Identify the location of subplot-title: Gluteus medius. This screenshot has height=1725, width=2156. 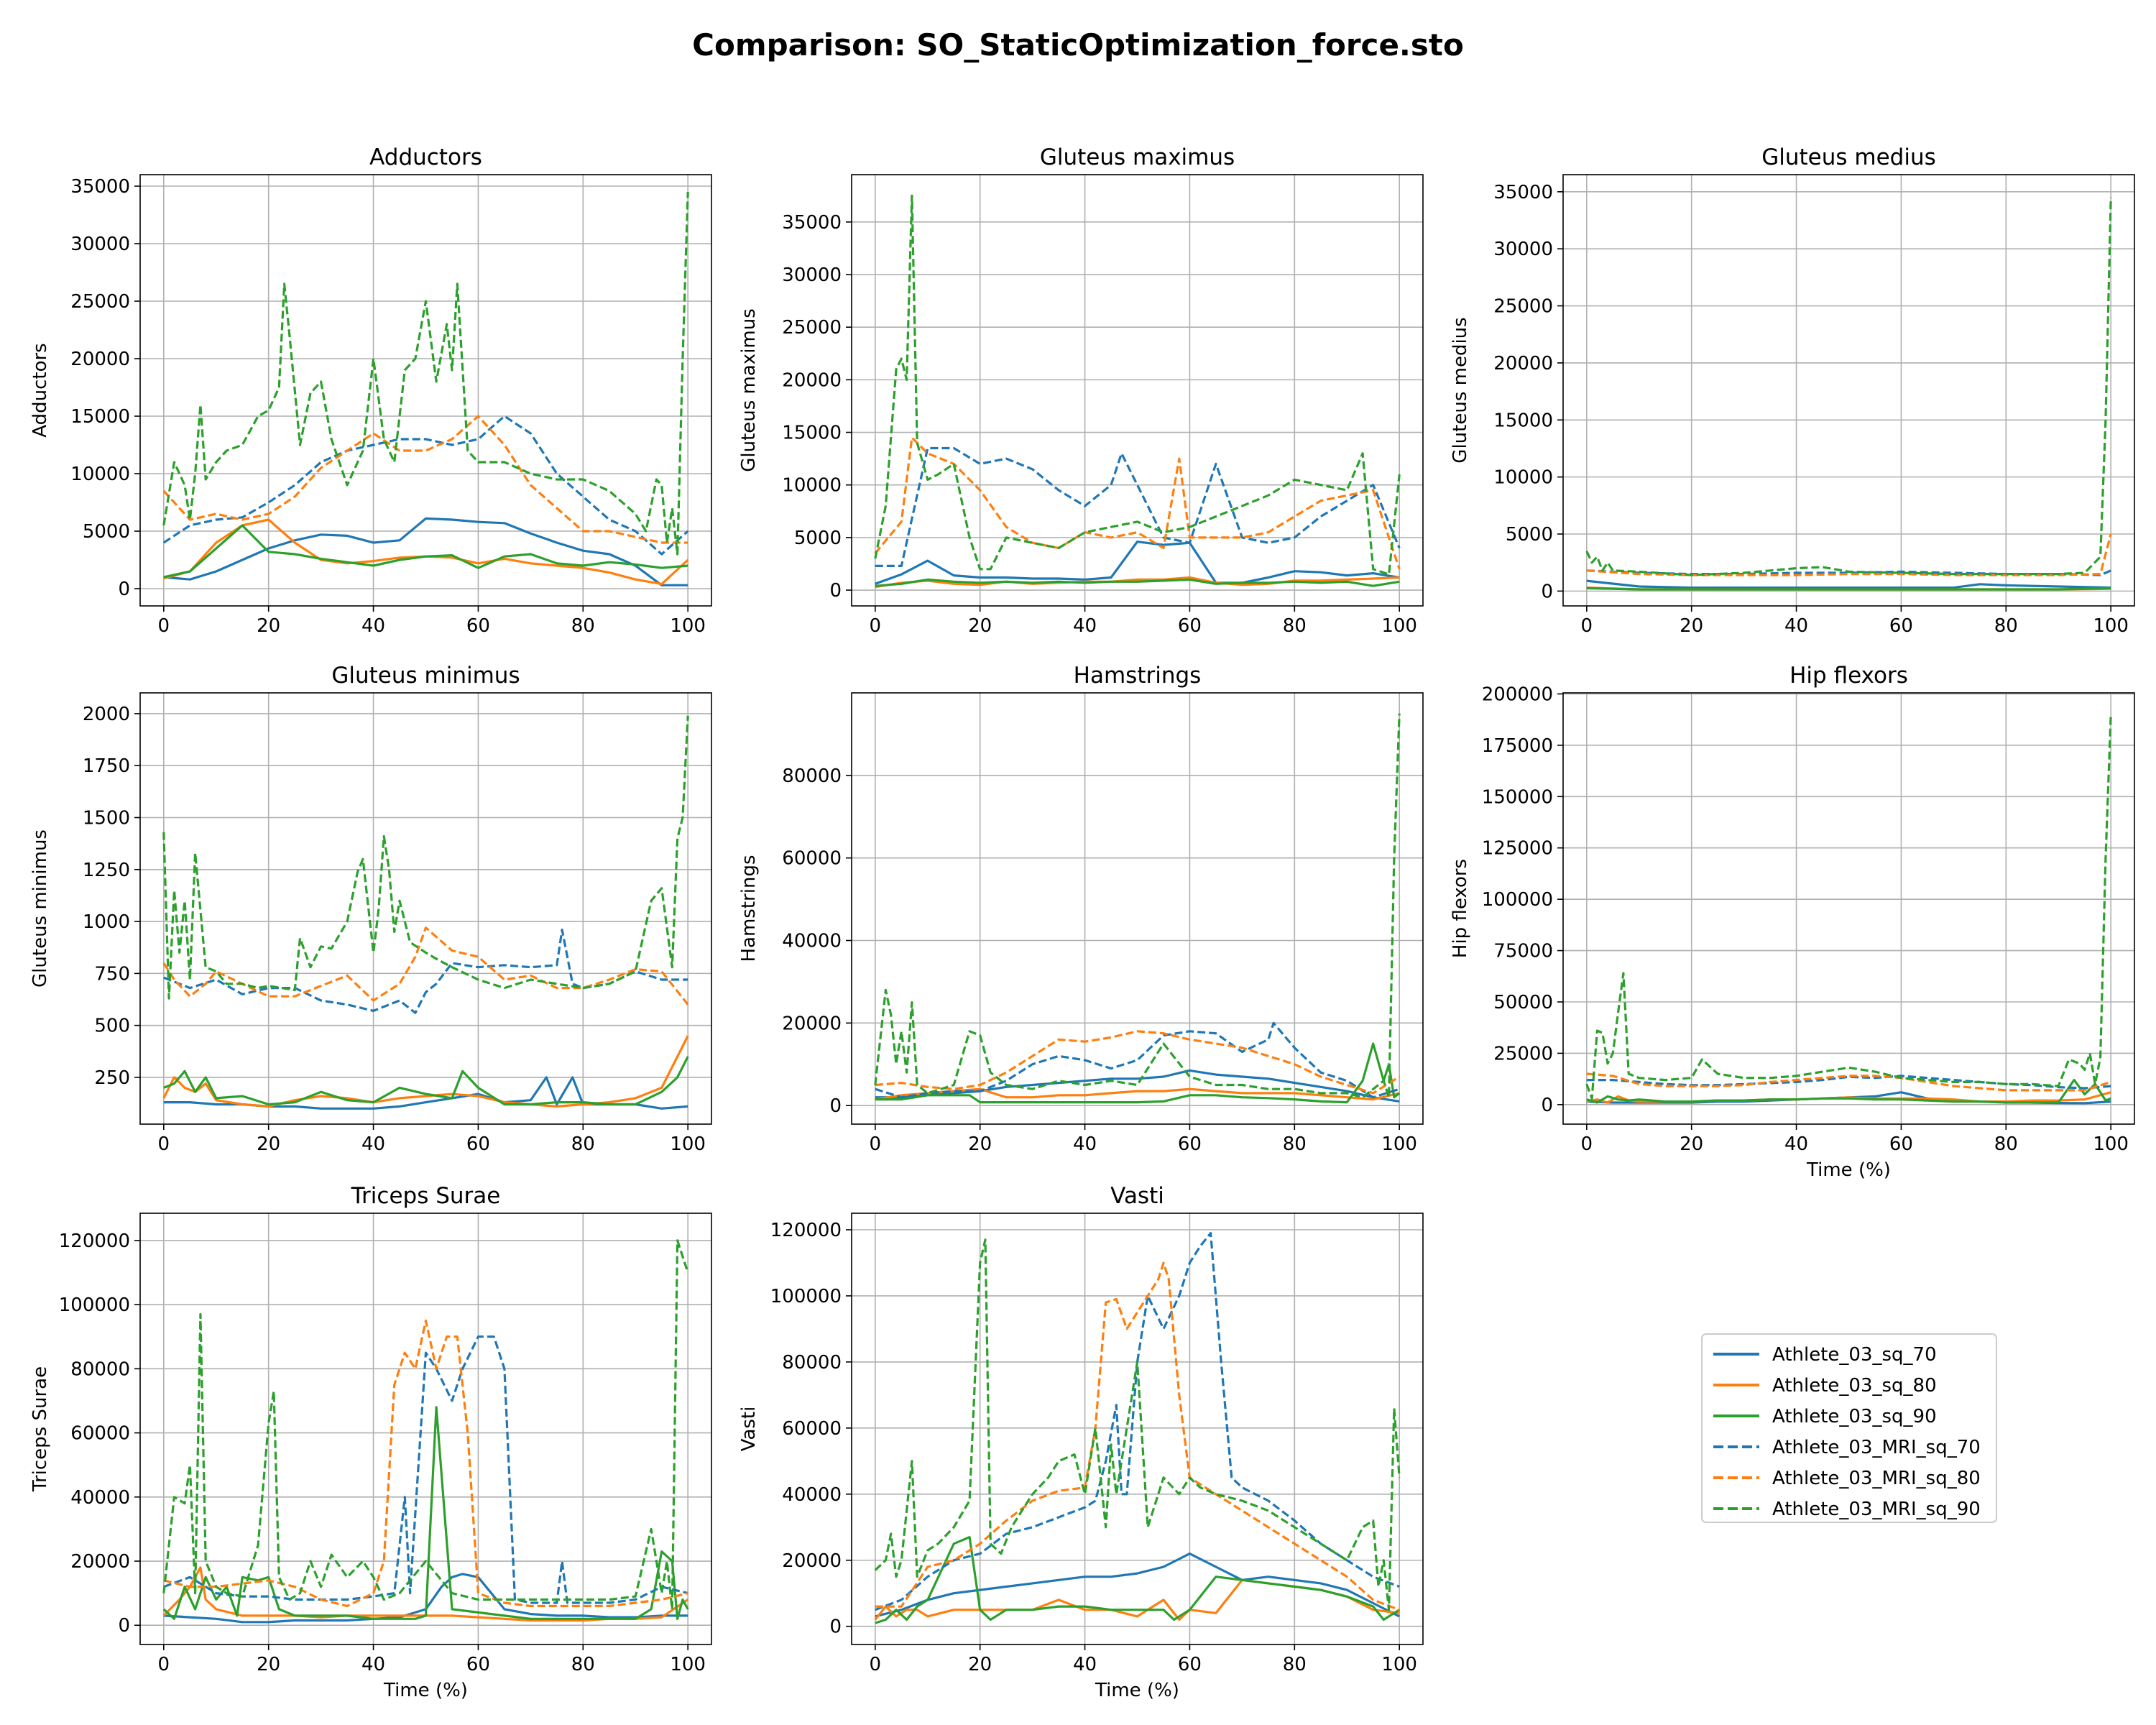
(1848, 157).